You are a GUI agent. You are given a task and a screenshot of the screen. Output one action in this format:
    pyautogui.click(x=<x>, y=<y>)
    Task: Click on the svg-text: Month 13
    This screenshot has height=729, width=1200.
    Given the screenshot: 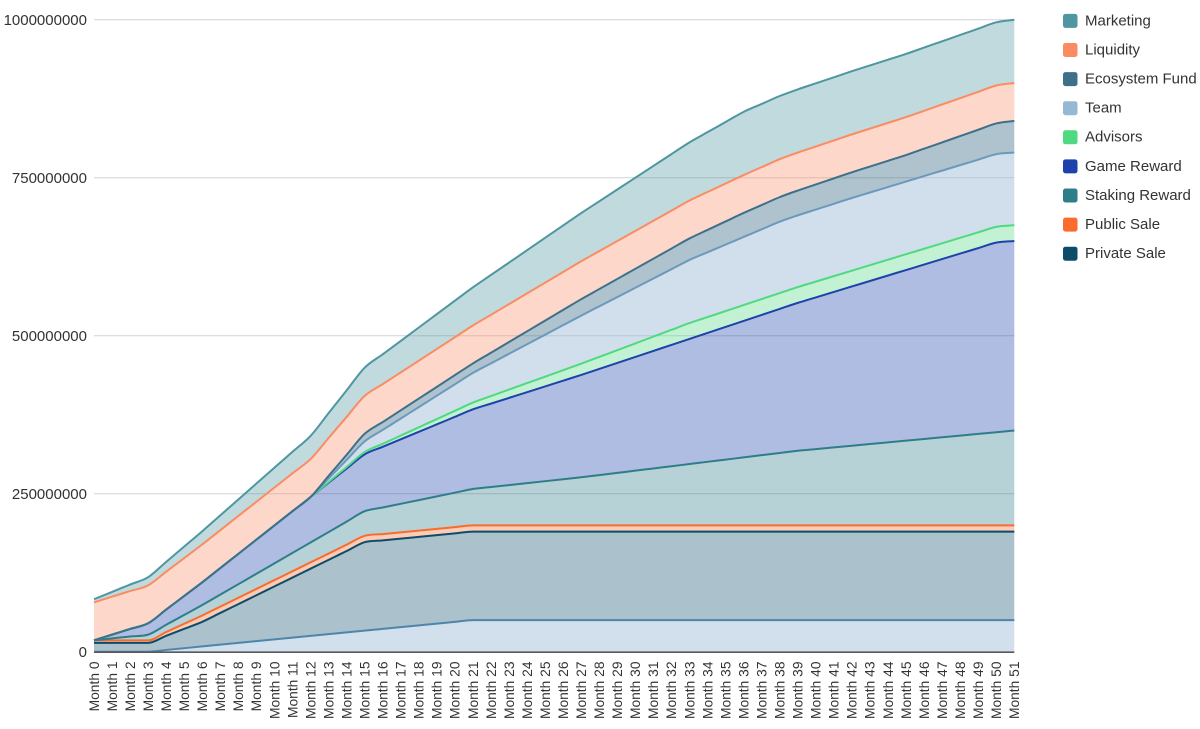 What is the action you would take?
    pyautogui.click(x=328, y=690)
    